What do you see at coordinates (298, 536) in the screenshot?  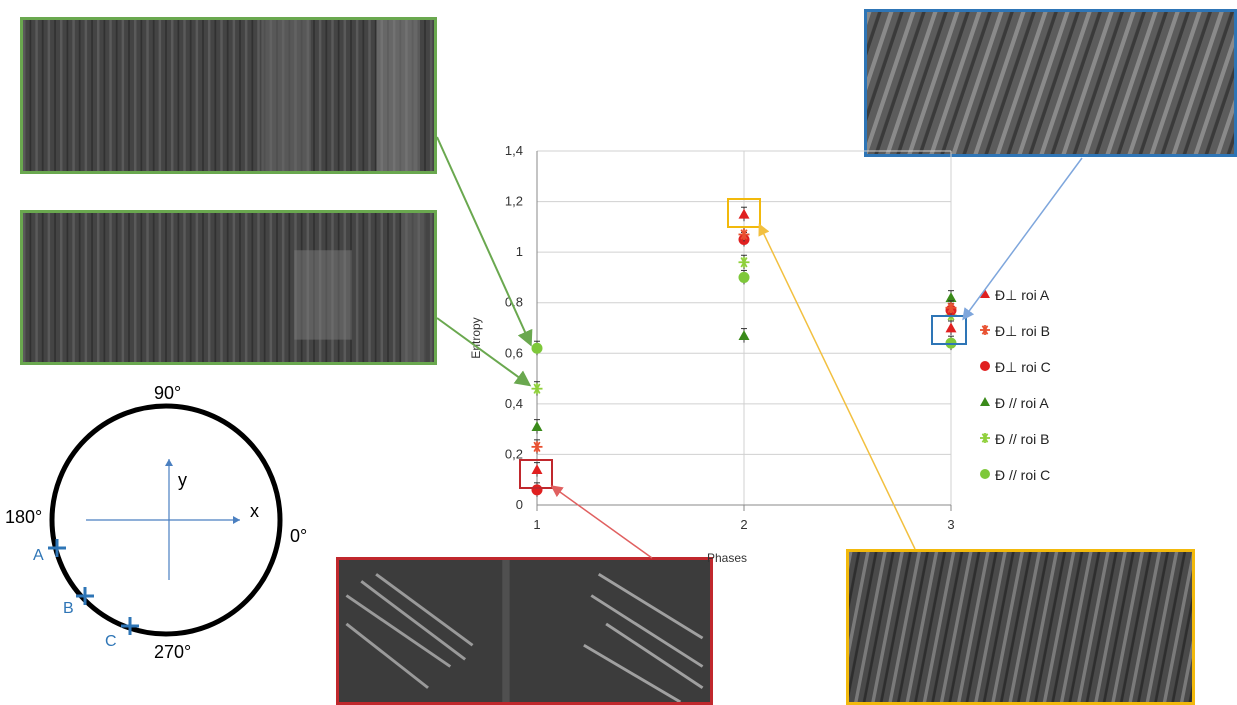 I see `angle-0-label: 0°` at bounding box center [298, 536].